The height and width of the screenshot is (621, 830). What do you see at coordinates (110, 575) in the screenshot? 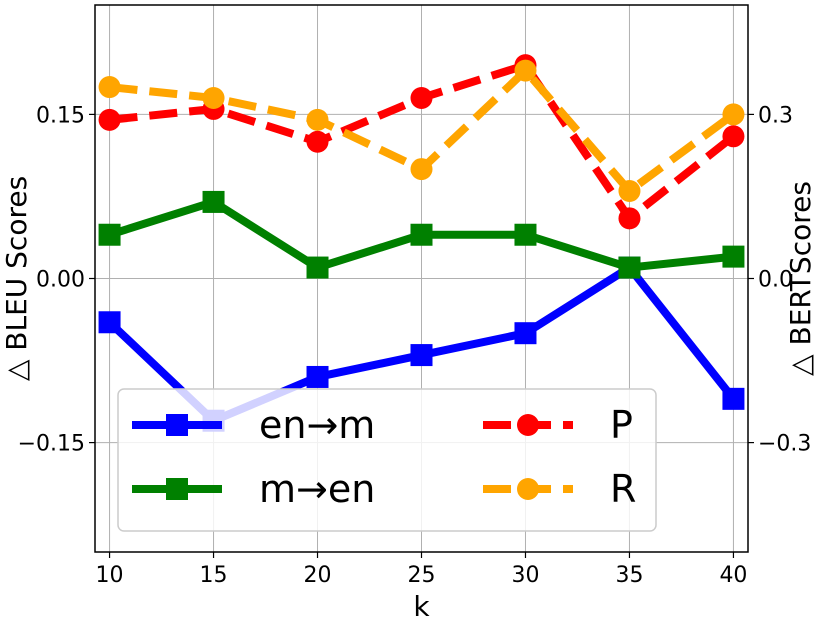
I see `x-tick-label: 10` at bounding box center [110, 575].